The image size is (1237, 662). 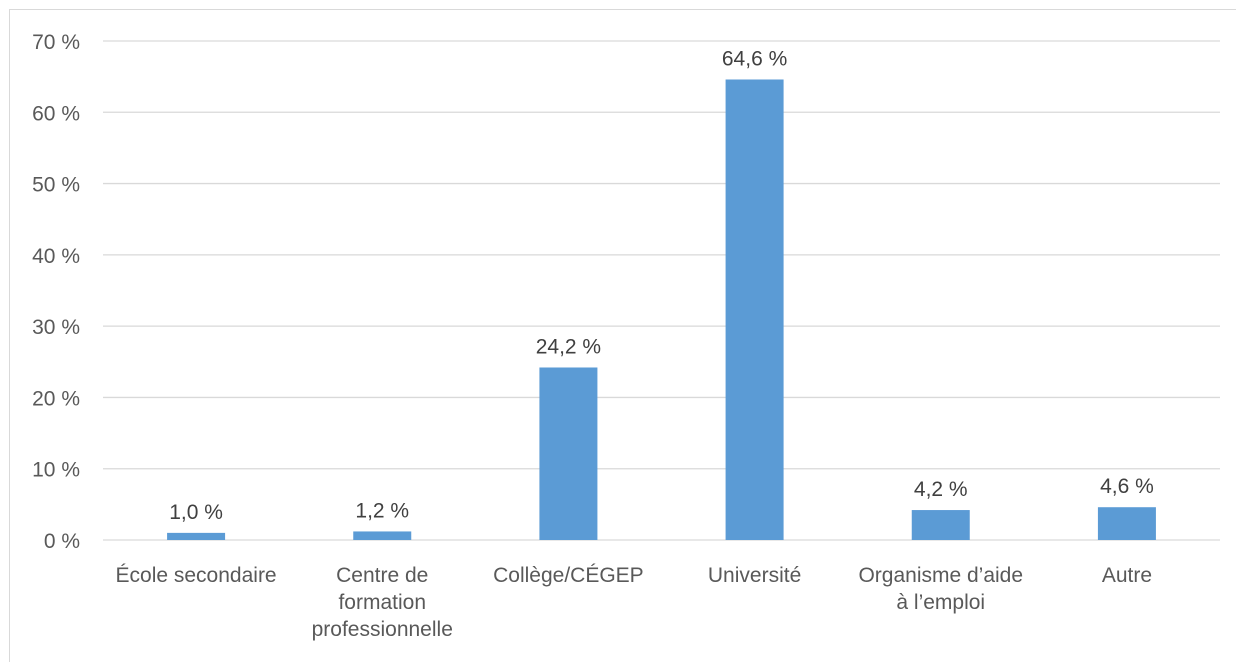 I want to click on category-label: Organisme d’aide à l’emploi, so click(x=940, y=589).